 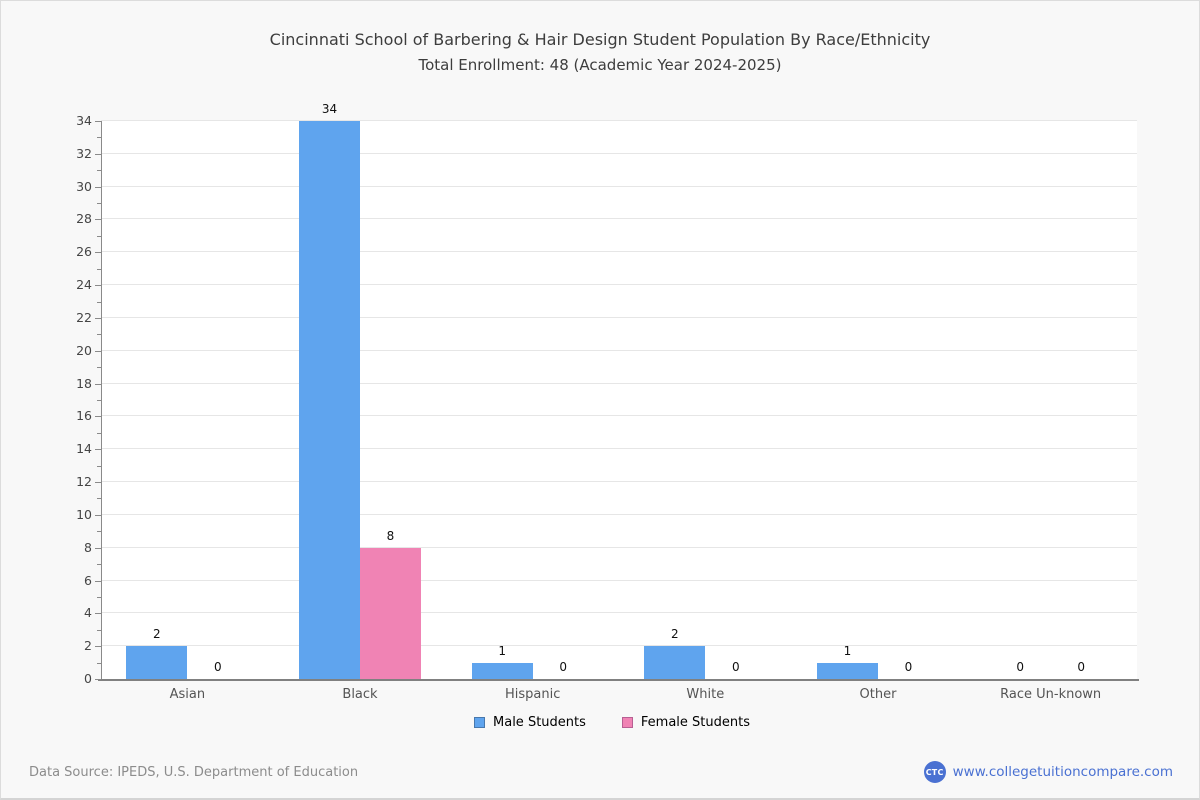 I want to click on y-tick-label-0: 0, so click(x=88, y=678).